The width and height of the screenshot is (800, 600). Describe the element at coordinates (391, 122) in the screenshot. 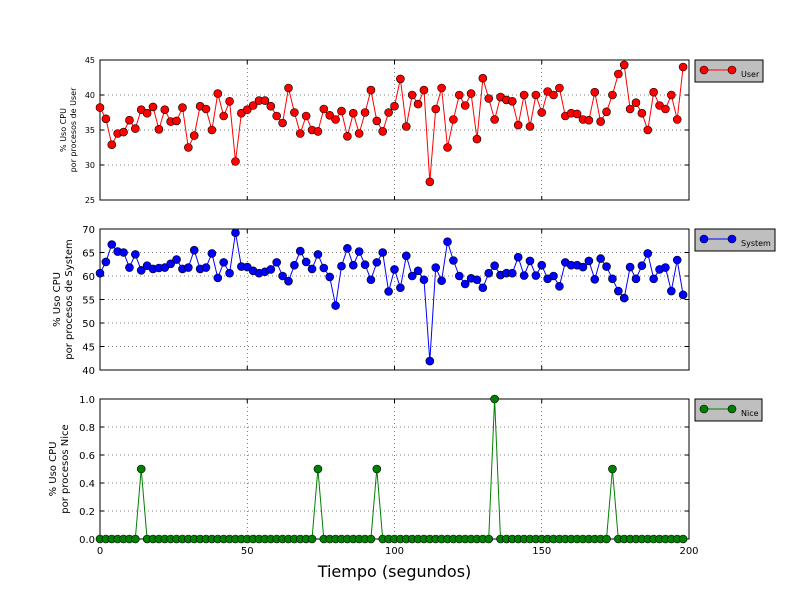

I see `series-line-user` at that location.